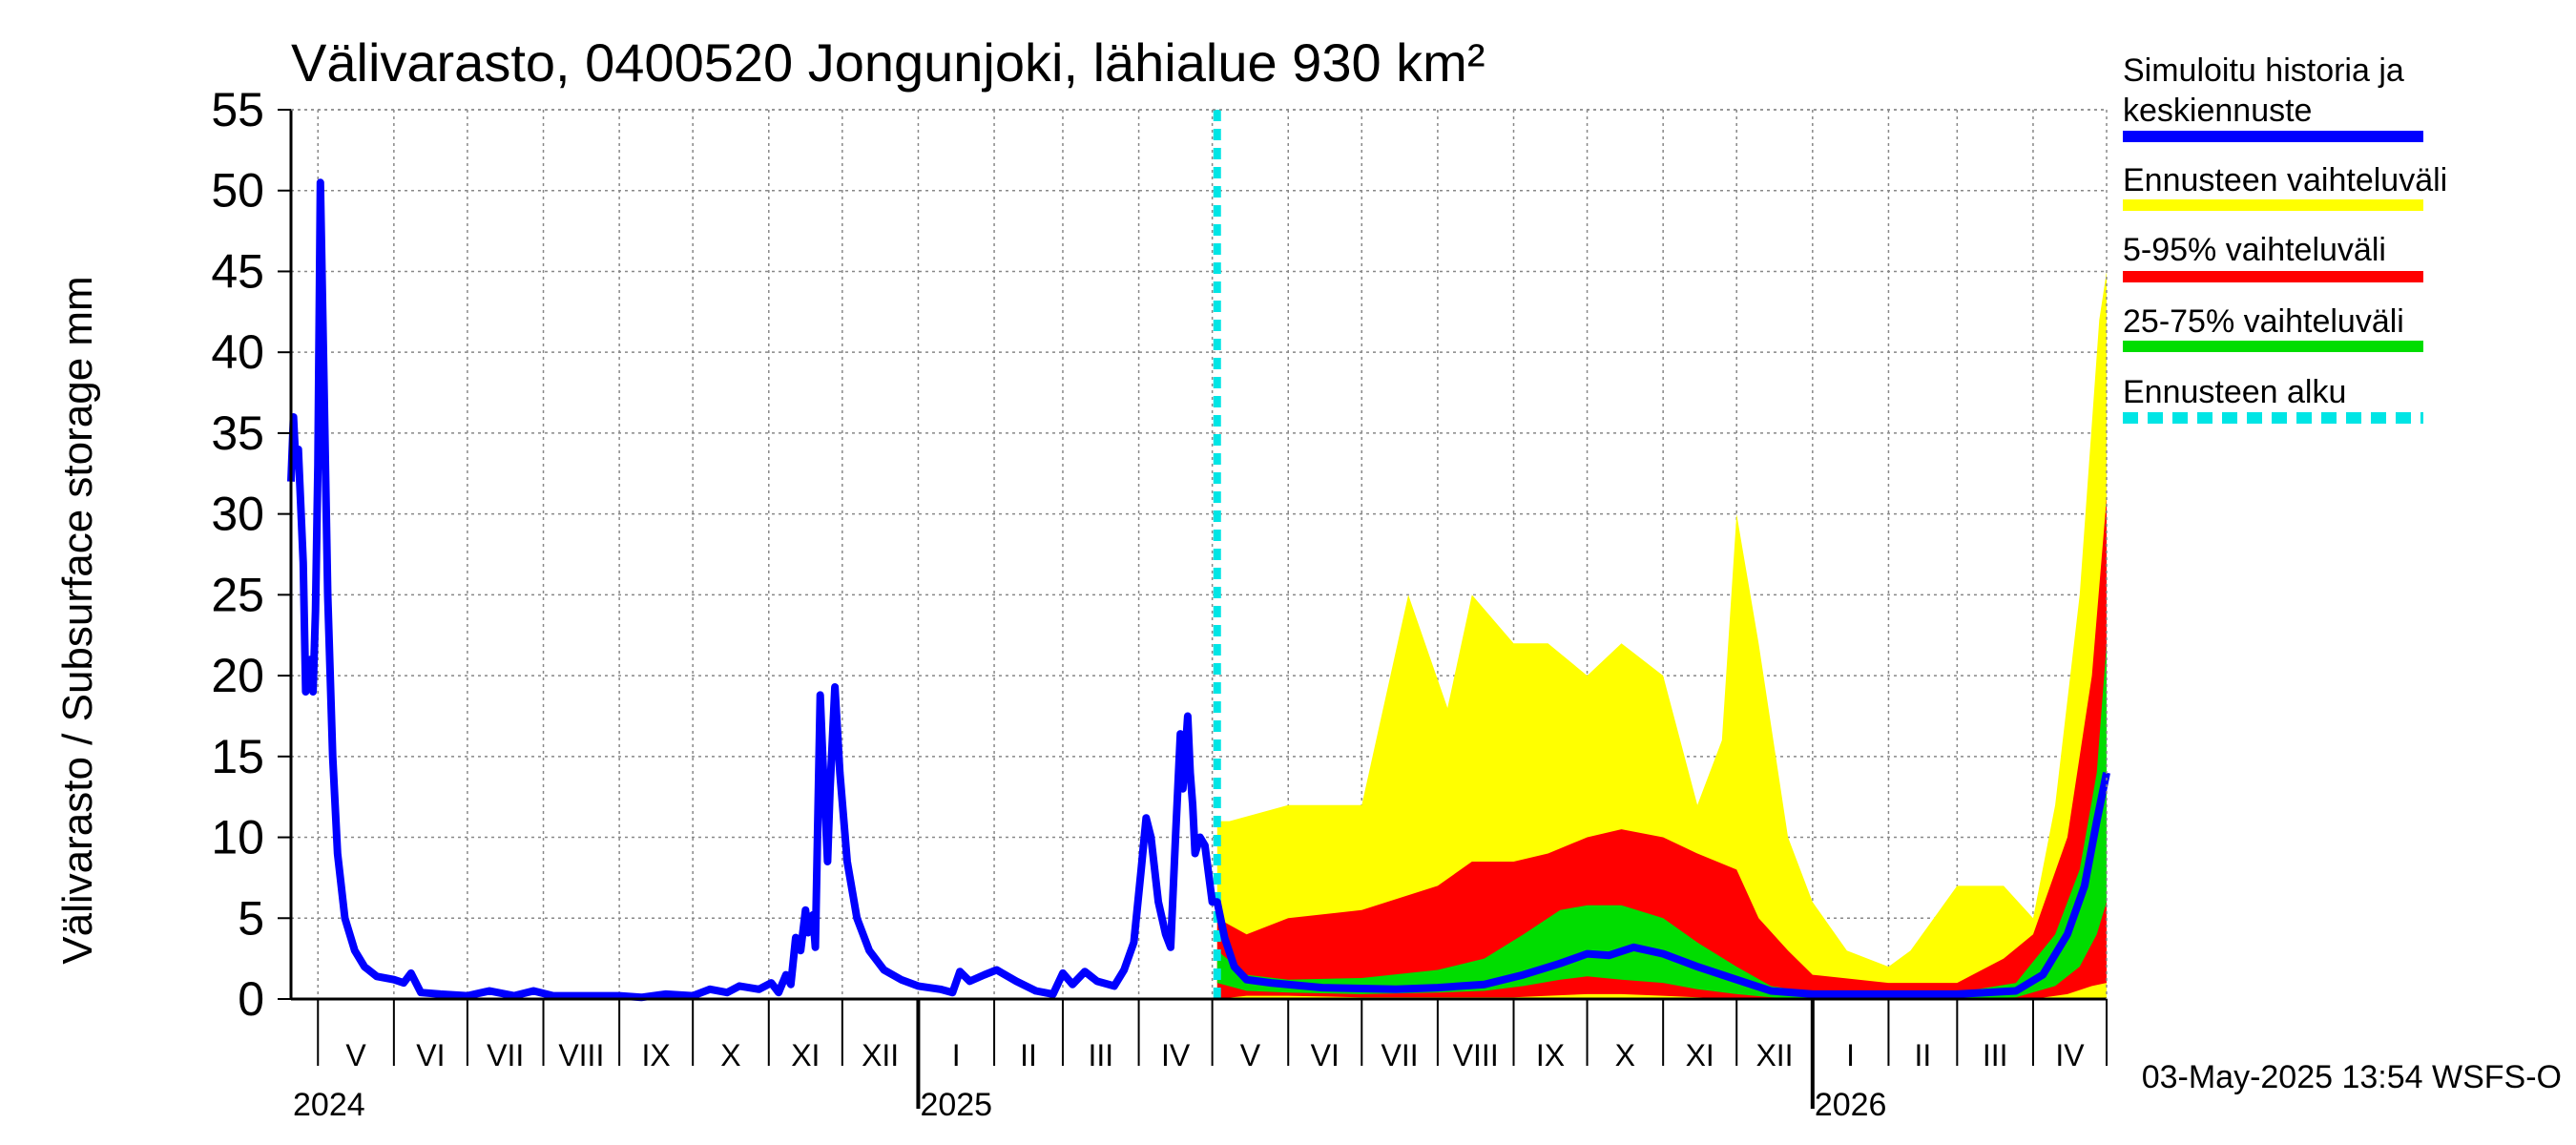  Describe the element at coordinates (237, 191) in the screenshot. I see `y-tick-label: 50` at that location.